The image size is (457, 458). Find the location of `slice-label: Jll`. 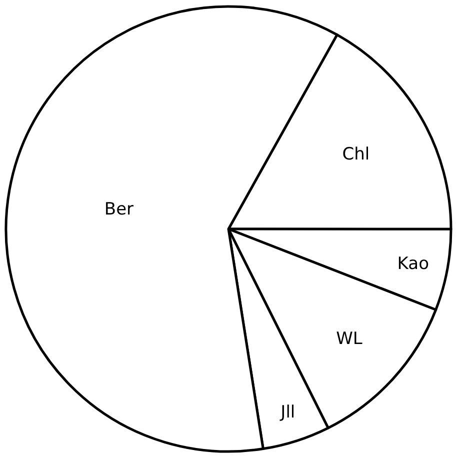

slice-label: Jll is located at coordinates (288, 412).